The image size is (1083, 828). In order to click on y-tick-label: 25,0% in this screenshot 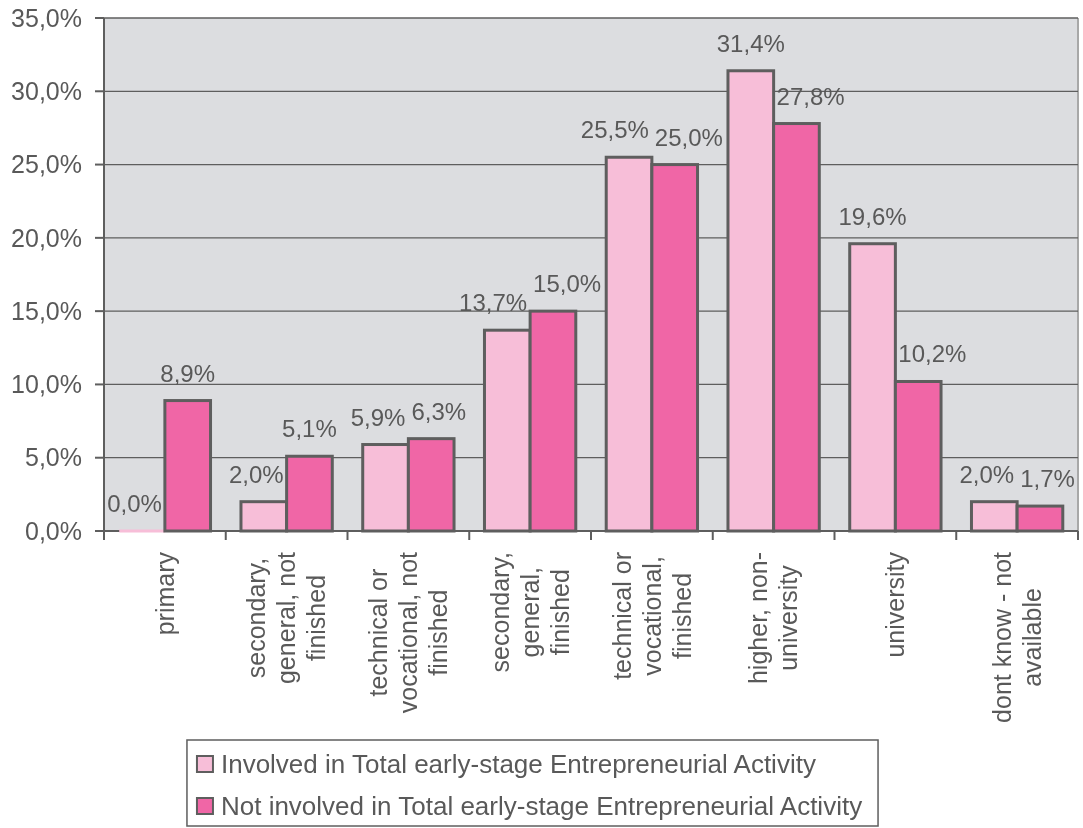, I will do `click(46, 164)`.